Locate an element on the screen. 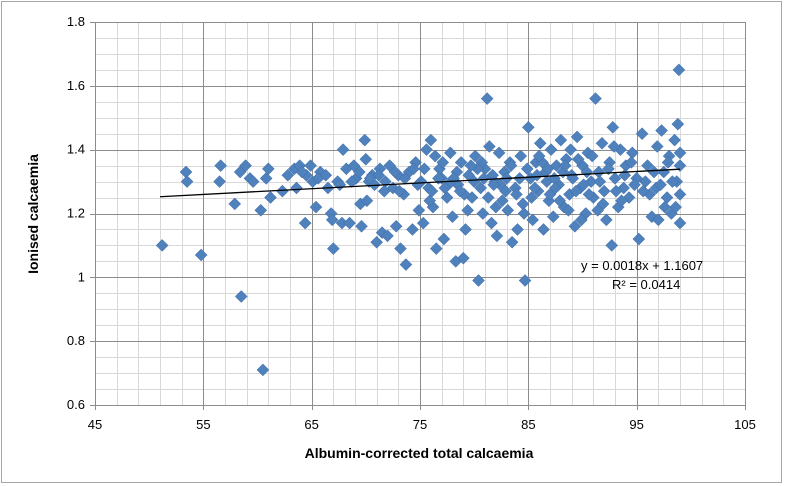 This screenshot has height=486, width=785. x-tick-label: 55 is located at coordinates (203, 424).